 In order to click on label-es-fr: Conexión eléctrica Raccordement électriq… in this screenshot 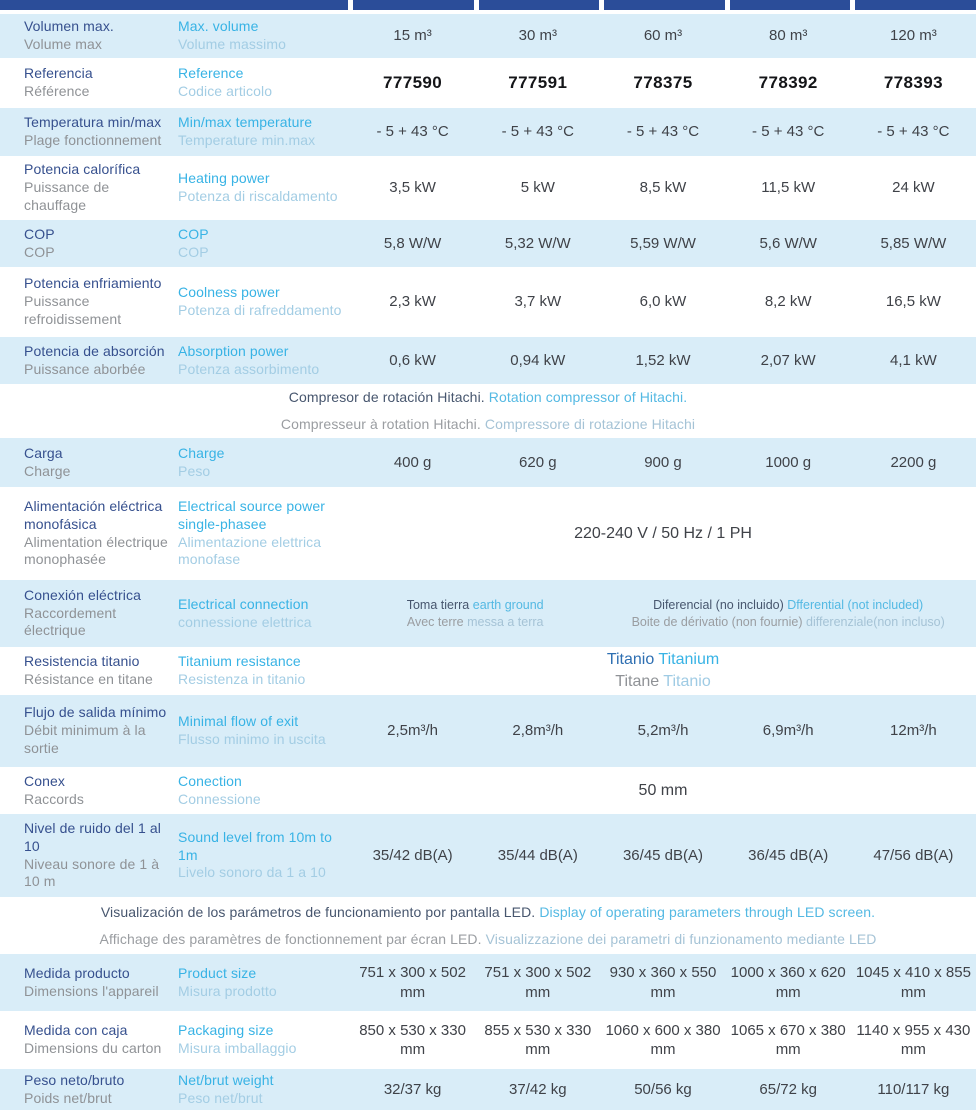, I will do `click(89, 614)`.